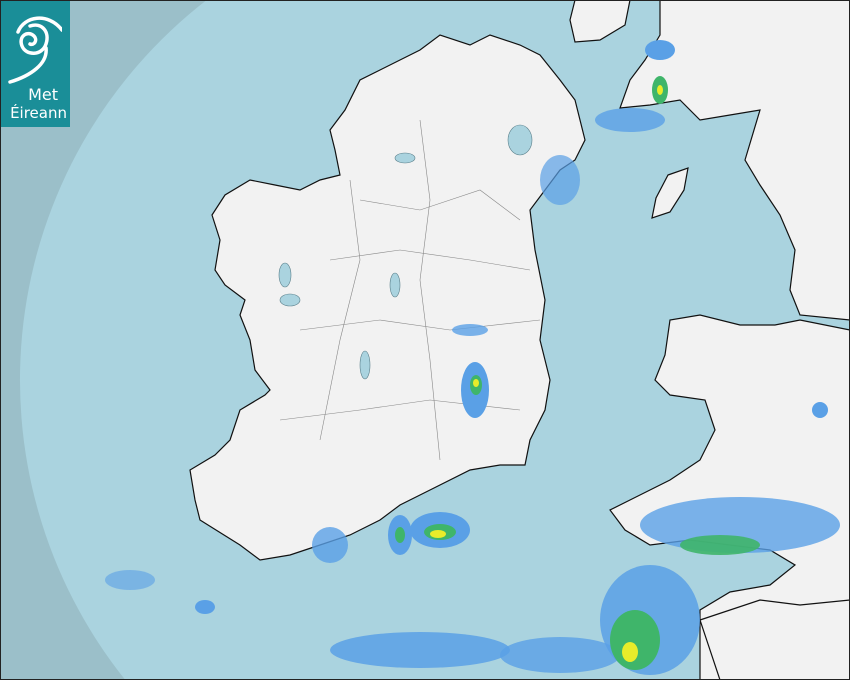 The image size is (850, 680). Describe the element at coordinates (774, 639) in the screenshot. I see `cornwall-landmass` at that location.